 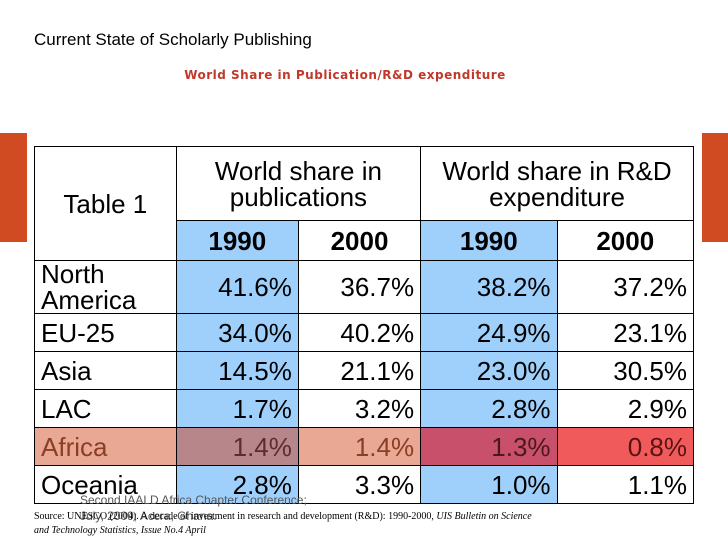 I want to click on region-cell: Asia, so click(x=105, y=370).